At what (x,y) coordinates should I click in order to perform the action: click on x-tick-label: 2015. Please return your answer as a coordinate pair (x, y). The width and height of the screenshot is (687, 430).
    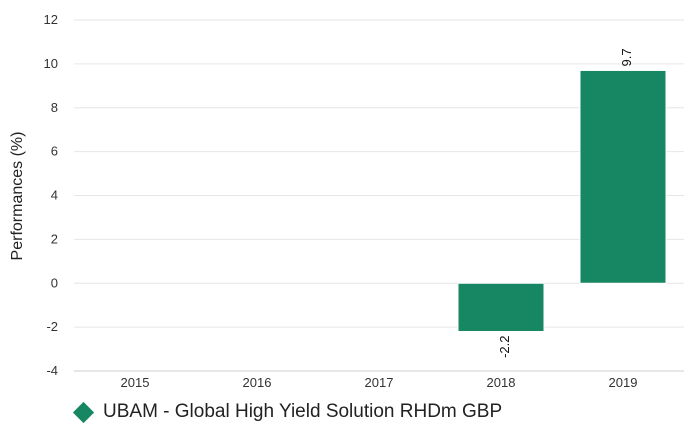
    Looking at the image, I should click on (135, 382).